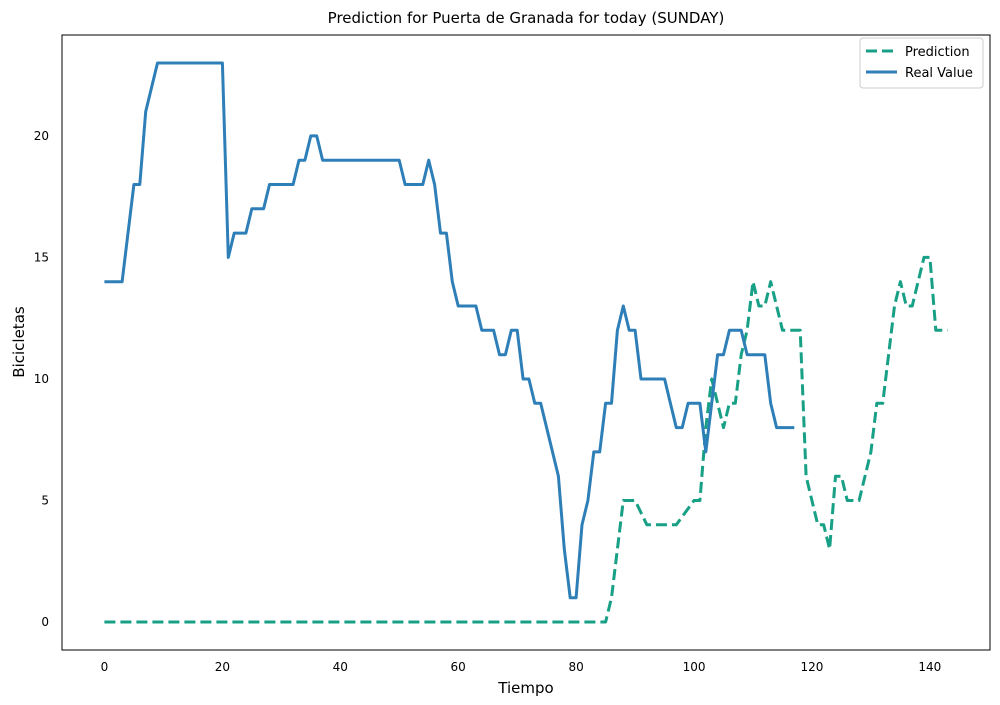  I want to click on x-tick-label: 60, so click(458, 667).